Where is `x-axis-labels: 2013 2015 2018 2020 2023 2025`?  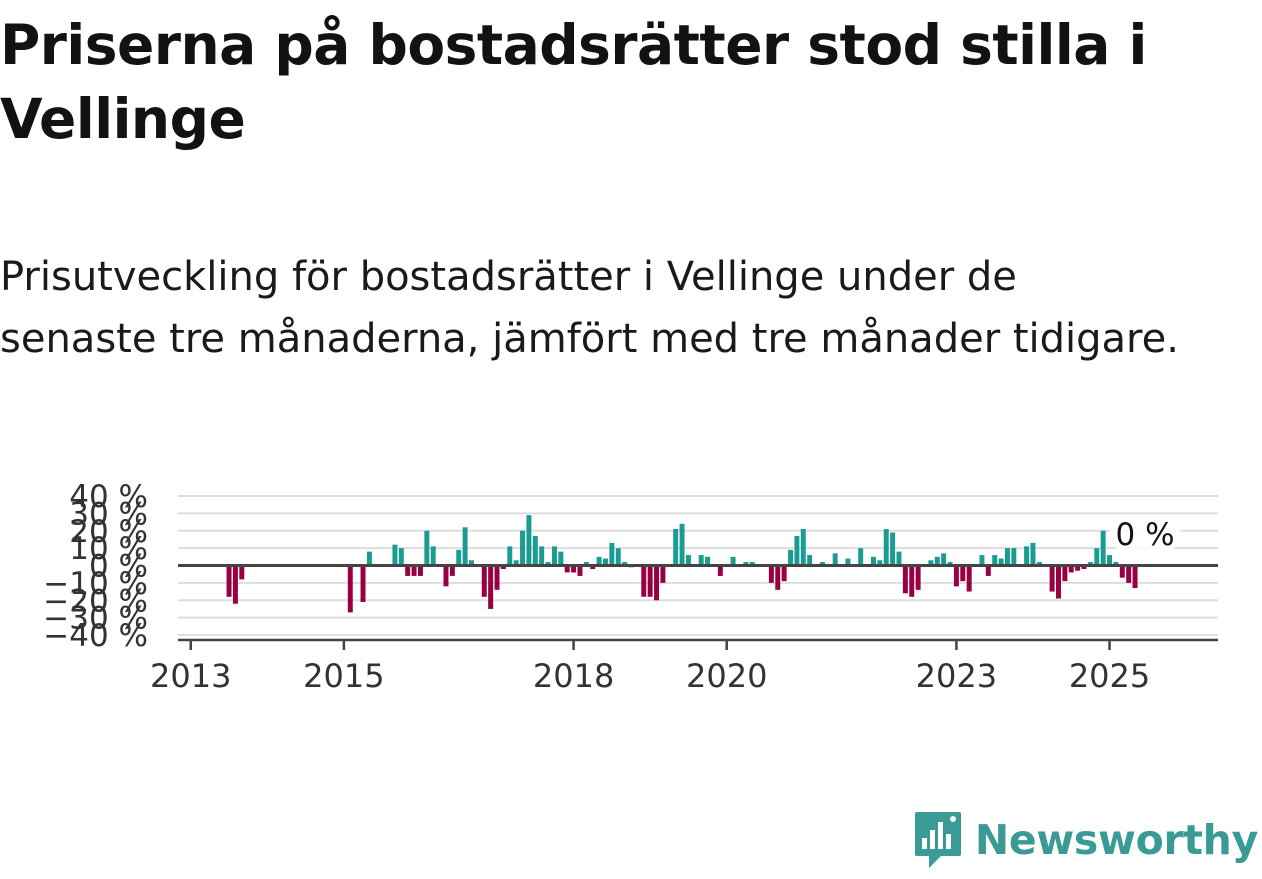 x-axis-labels: 2013 2015 2018 2020 2023 2025 is located at coordinates (650, 676).